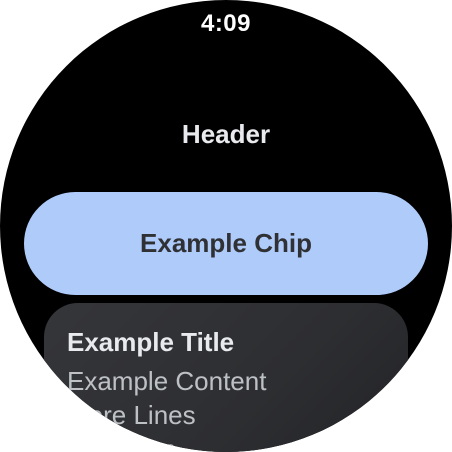 This screenshot has width=452, height=452. I want to click on card-title: Example Title, so click(151, 342).